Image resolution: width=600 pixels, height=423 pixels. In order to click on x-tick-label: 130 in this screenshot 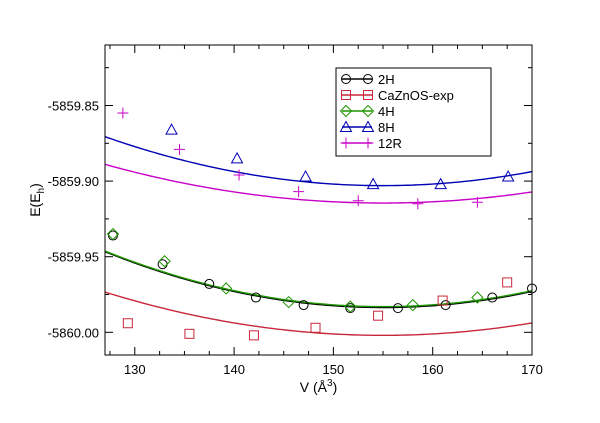, I will do `click(135, 369)`.